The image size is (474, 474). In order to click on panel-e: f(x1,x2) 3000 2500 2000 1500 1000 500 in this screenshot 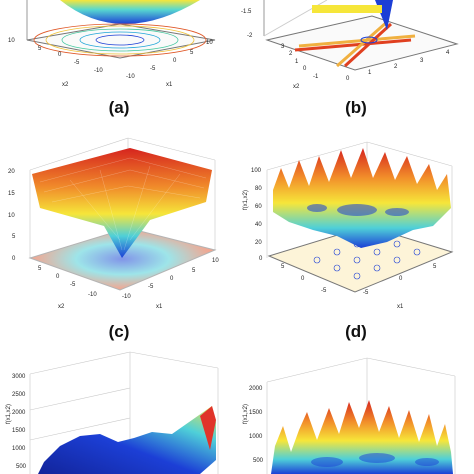, I will do `click(117, 412)`.